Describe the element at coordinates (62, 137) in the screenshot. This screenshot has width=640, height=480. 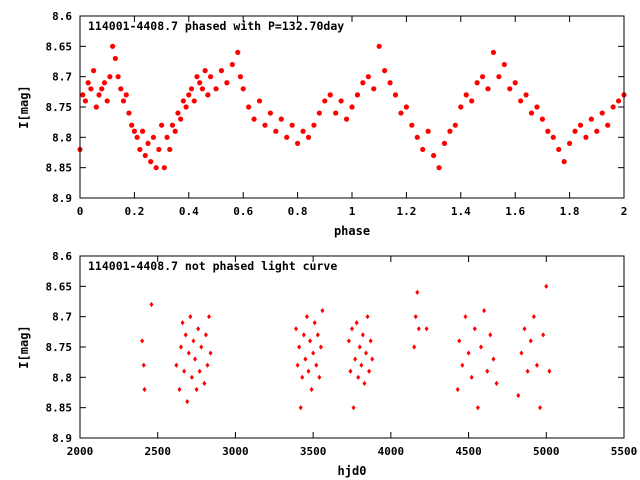
I see `phased-y-tick-label: 8.8` at that location.